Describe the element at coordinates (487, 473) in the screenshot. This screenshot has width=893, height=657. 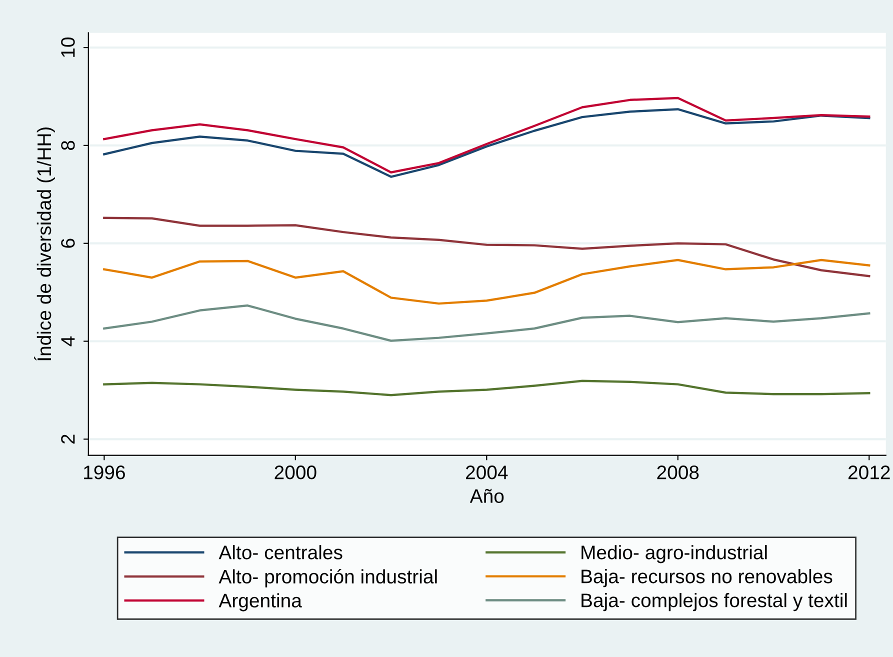
I see `x-tick-label: 2004` at that location.